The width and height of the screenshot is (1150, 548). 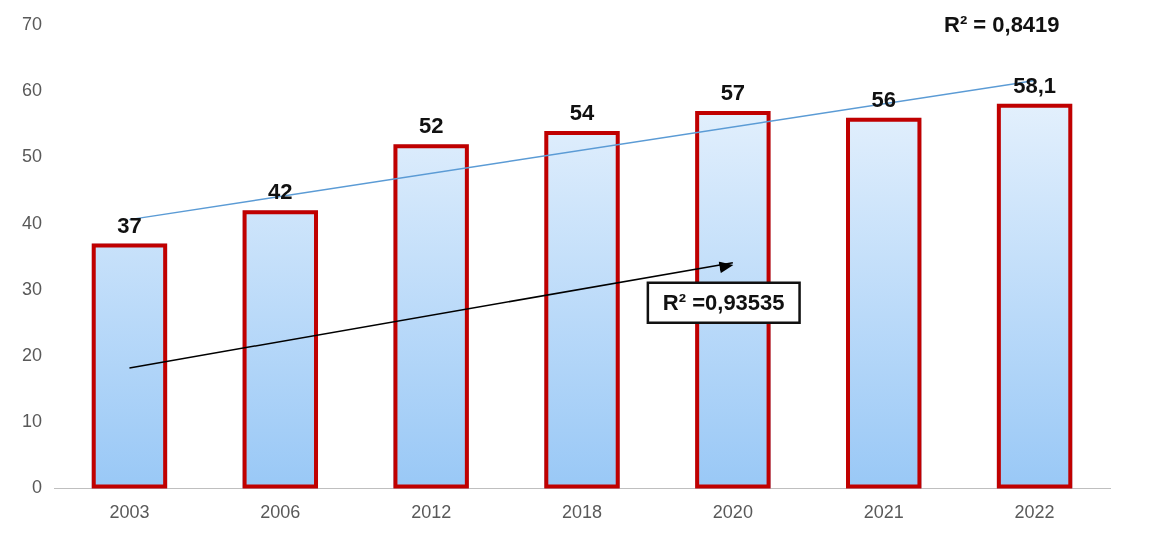 What do you see at coordinates (1001, 24) in the screenshot?
I see `annotation: R² = 0,8419` at bounding box center [1001, 24].